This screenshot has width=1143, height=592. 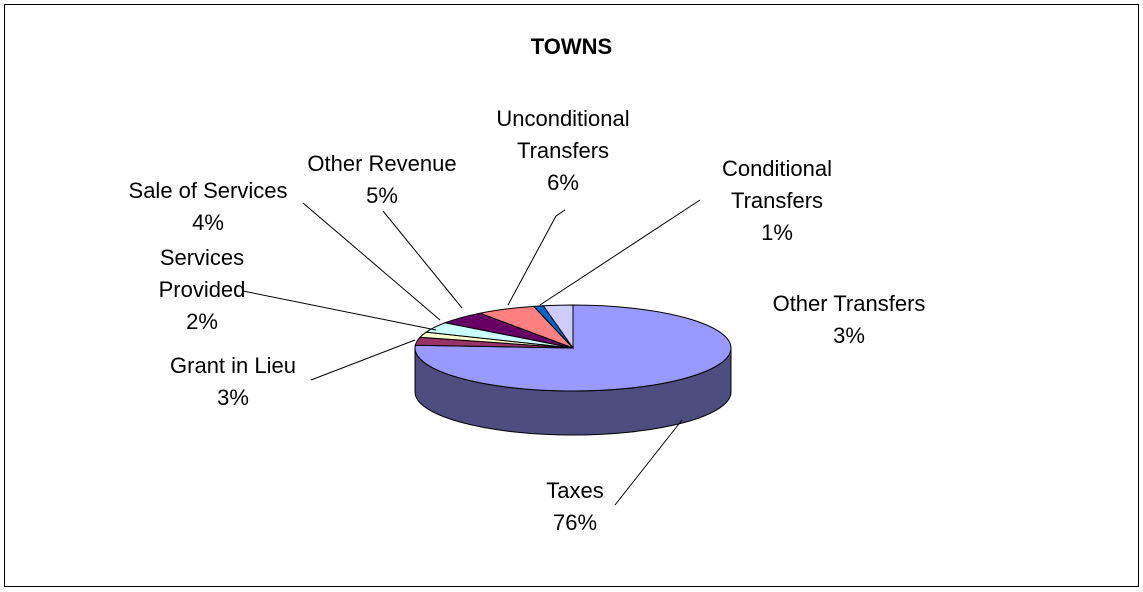 What do you see at coordinates (849, 320) in the screenshot?
I see `slice-label: Other Transfers 3%` at bounding box center [849, 320].